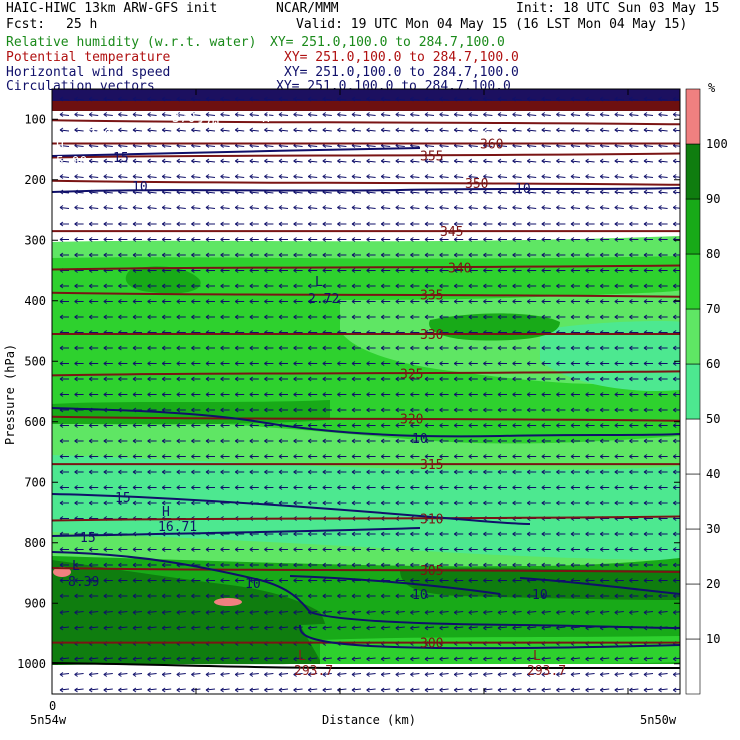  Describe the element at coordinates (713, 529) in the screenshot. I see `colorbar-label: 30` at that location.